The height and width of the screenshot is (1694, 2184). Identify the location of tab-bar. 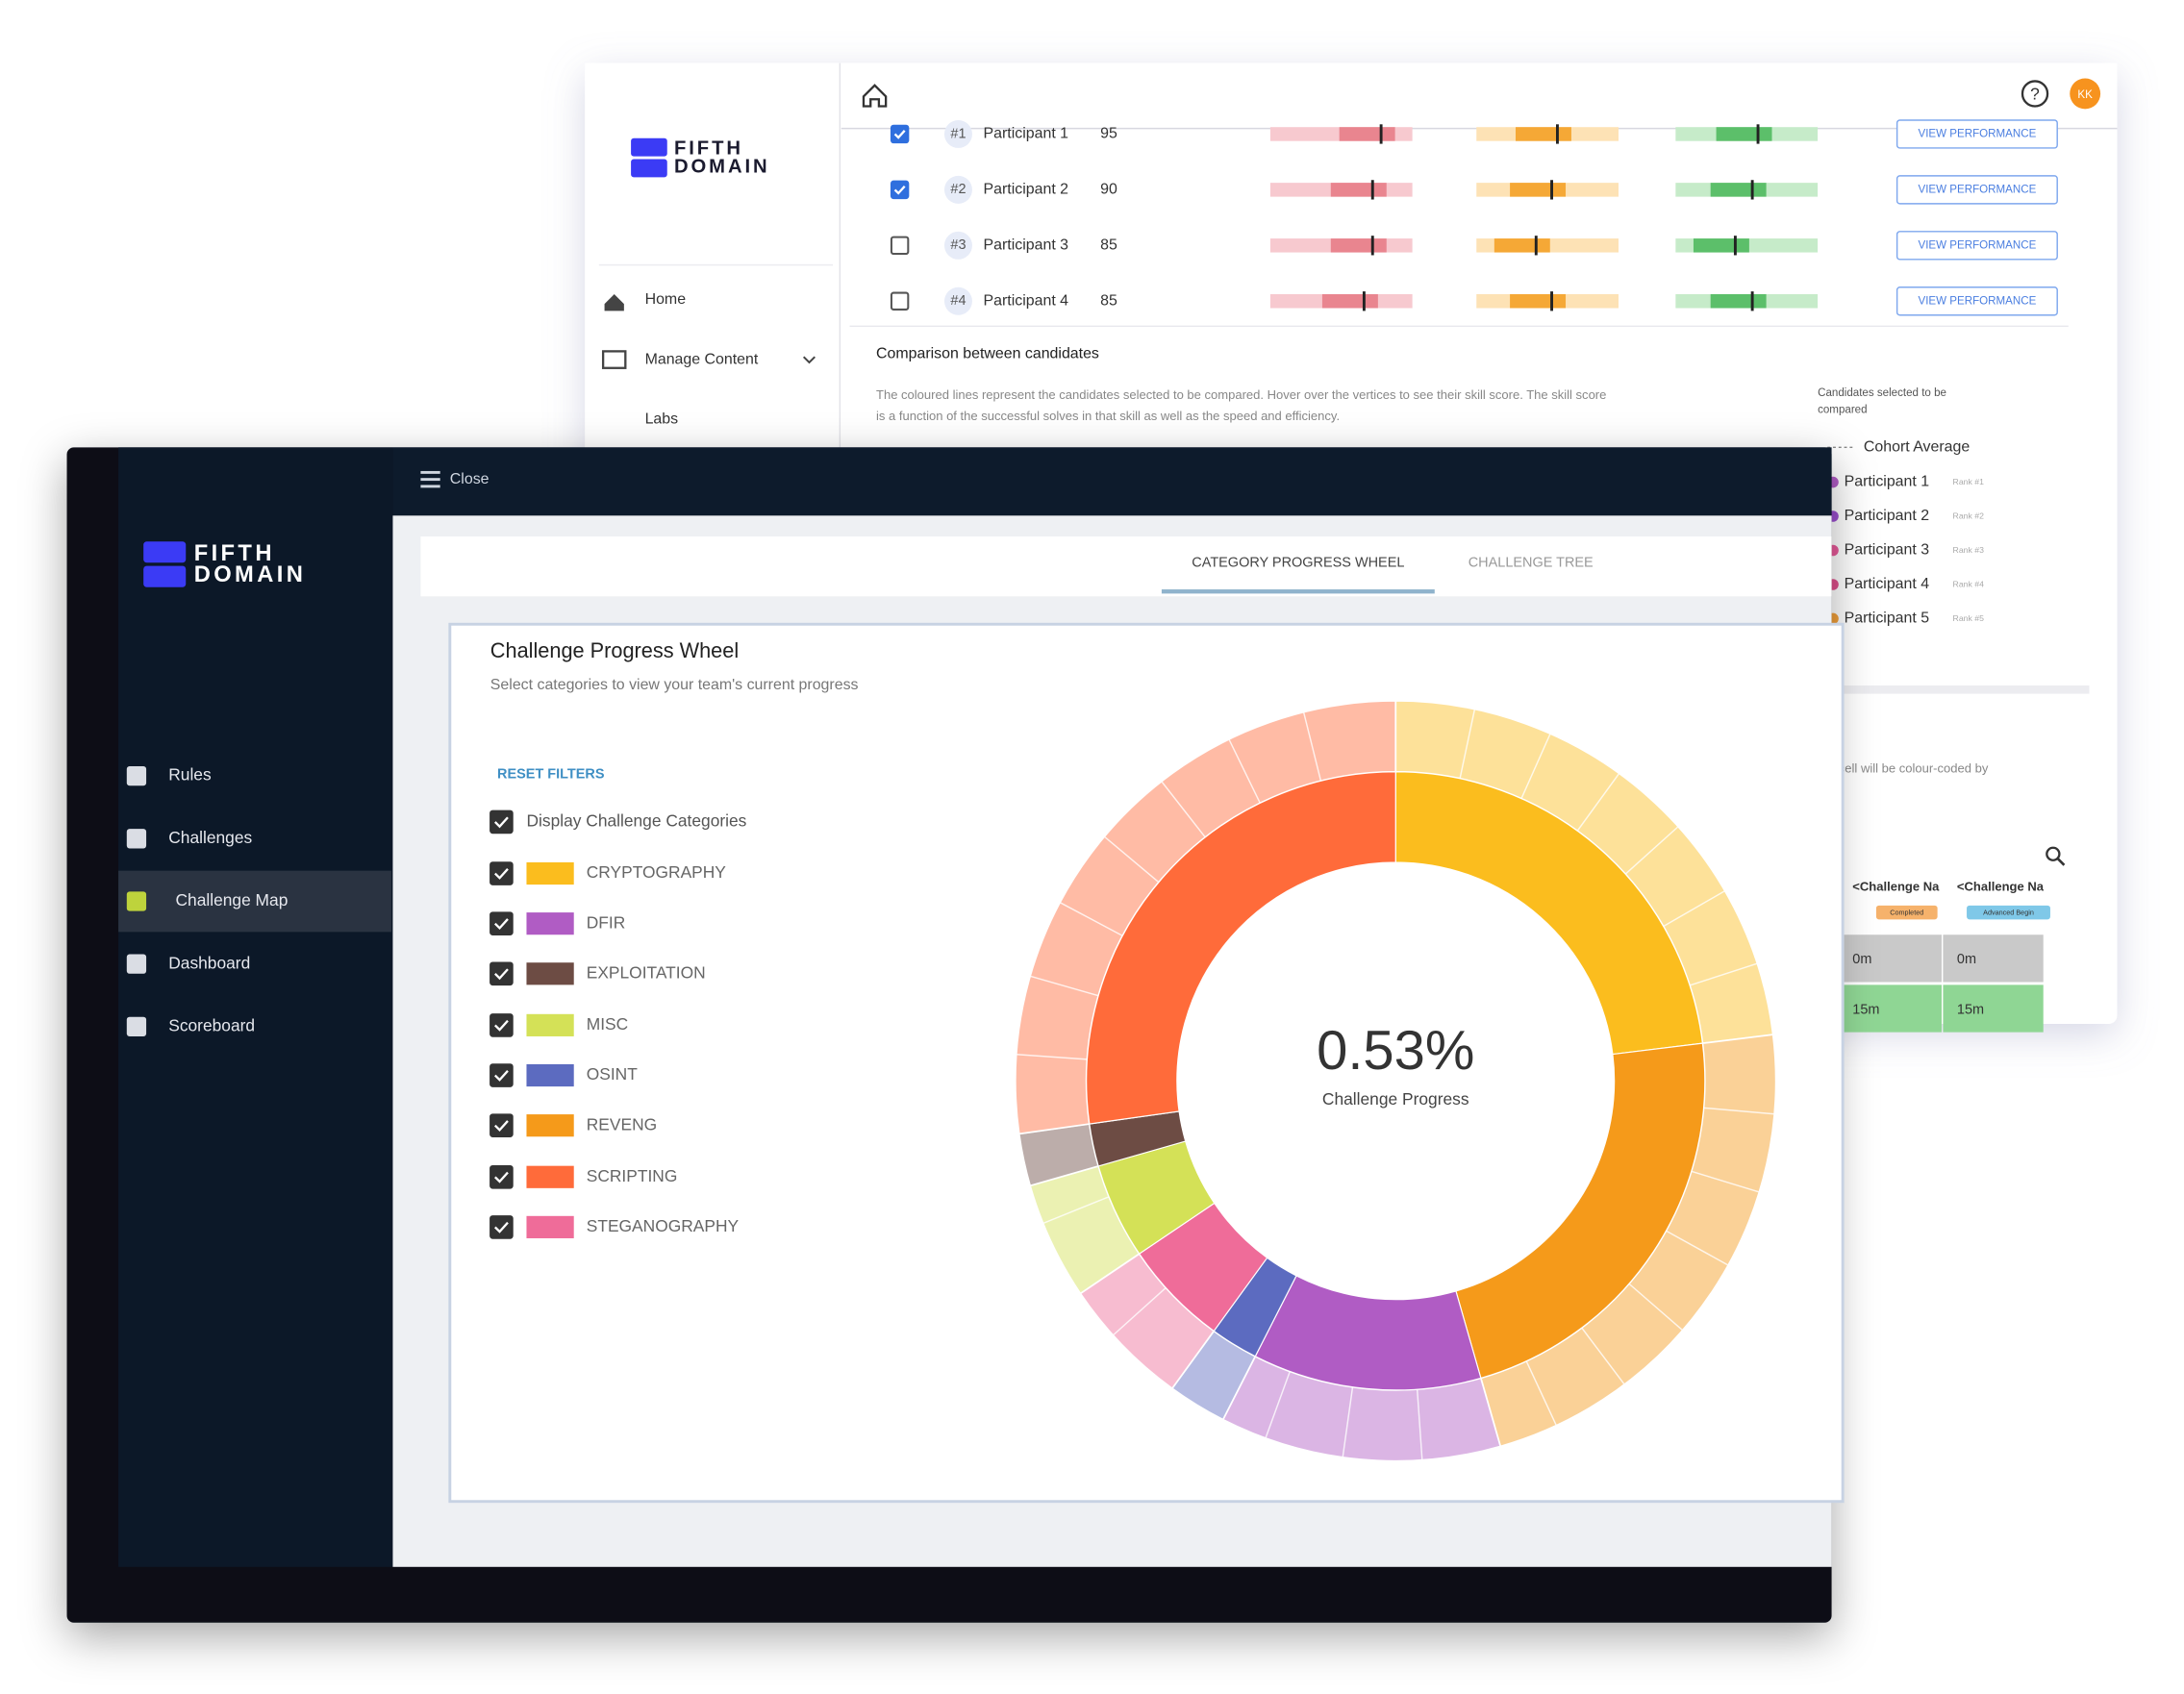
(1126, 566).